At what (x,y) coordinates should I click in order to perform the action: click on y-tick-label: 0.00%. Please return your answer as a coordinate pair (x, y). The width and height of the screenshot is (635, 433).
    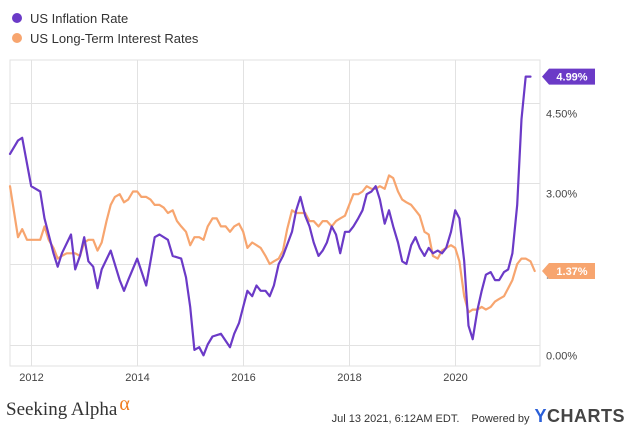
    Looking at the image, I should click on (561, 357).